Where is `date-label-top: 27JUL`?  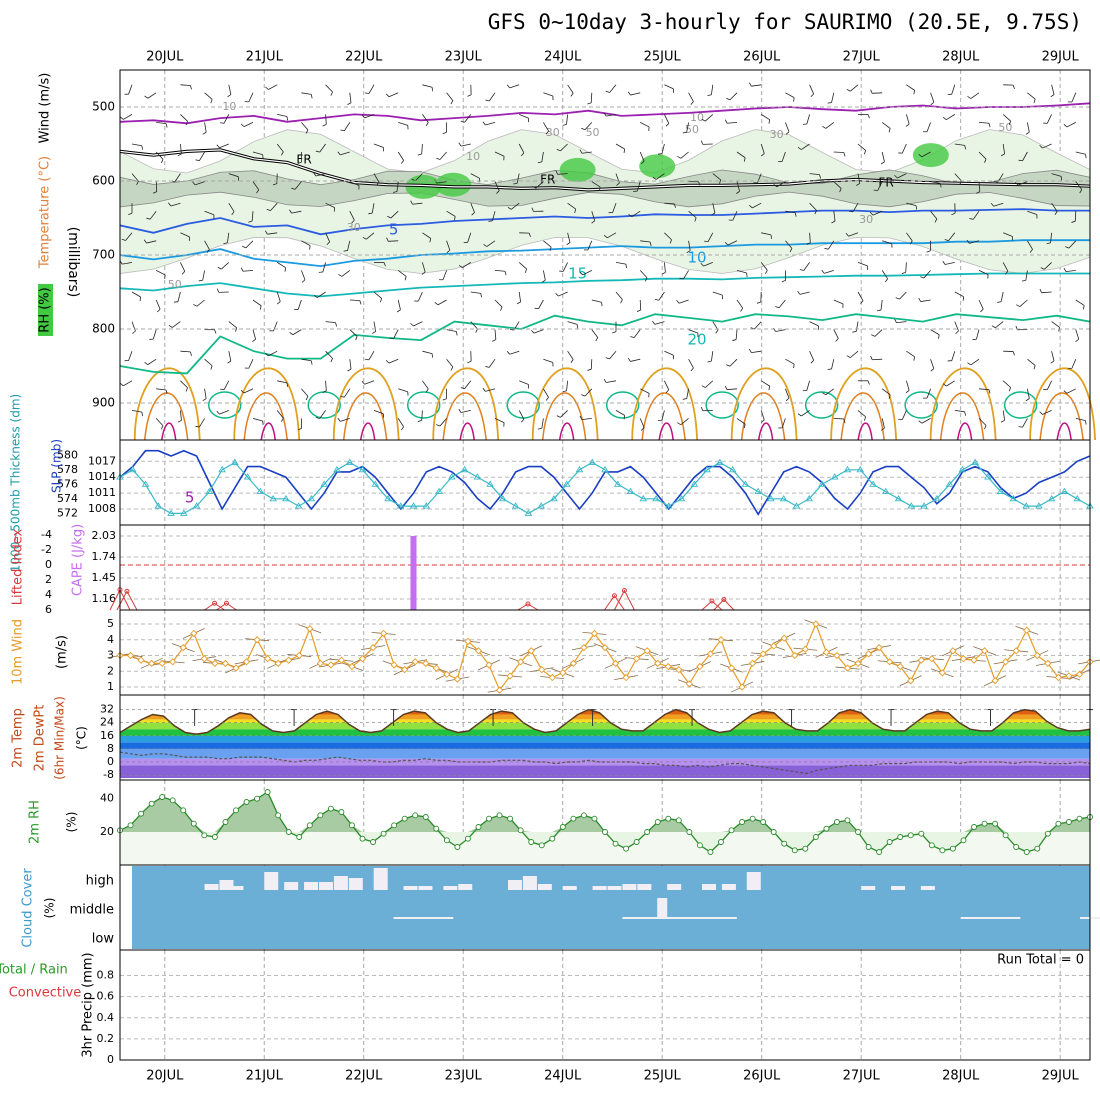
date-label-top: 27JUL is located at coordinates (862, 57).